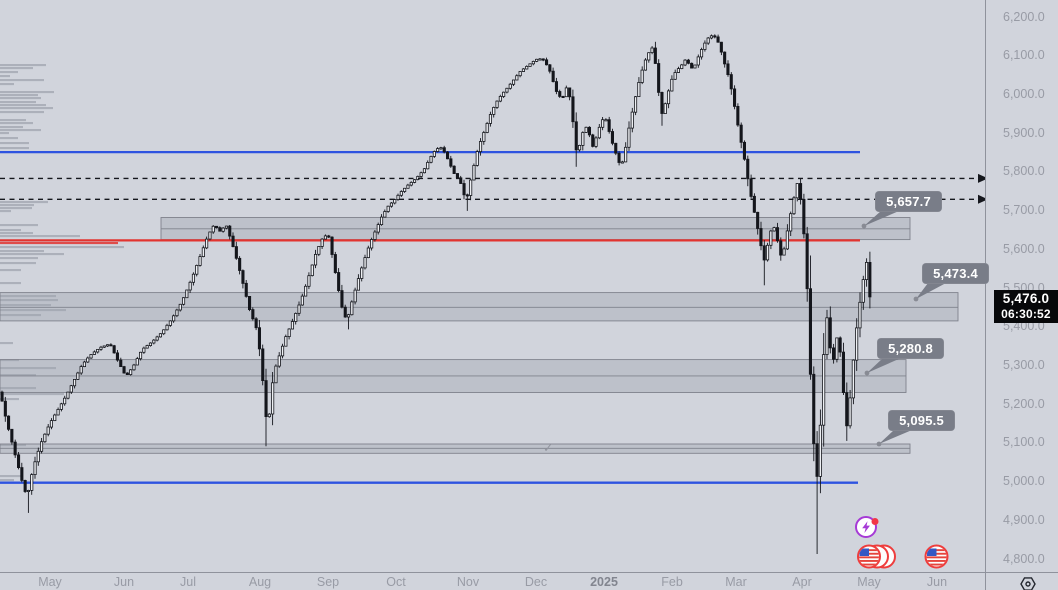 Image resolution: width=1058 pixels, height=590 pixels. What do you see at coordinates (1024, 210) in the screenshot?
I see `price-axis-label: 5,700.0` at bounding box center [1024, 210].